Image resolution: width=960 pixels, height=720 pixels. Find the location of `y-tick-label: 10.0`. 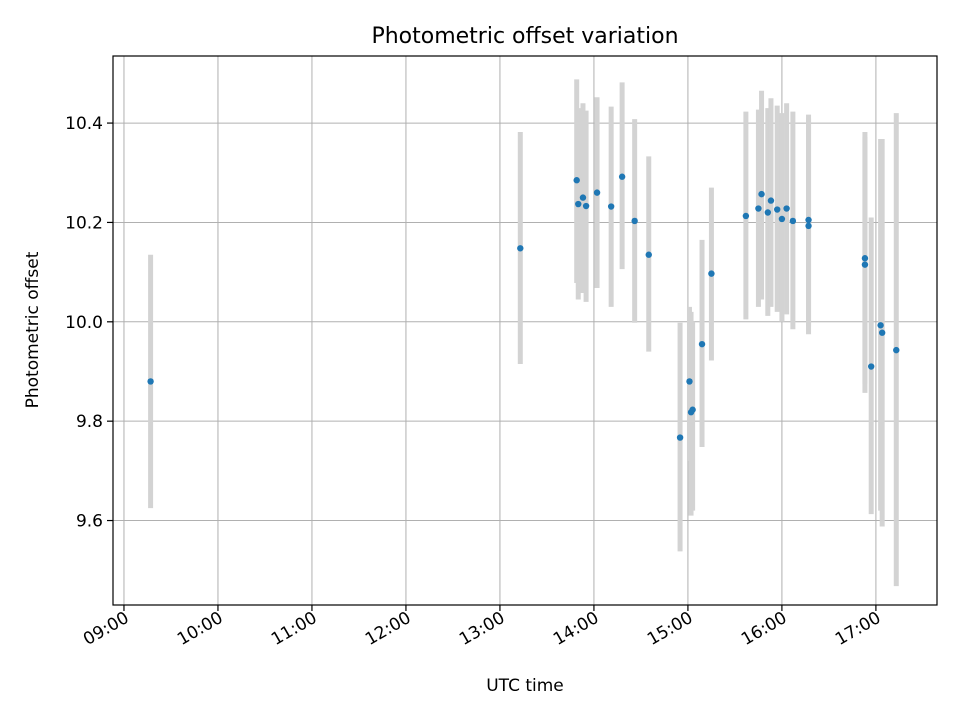

y-tick-label: 10.0 is located at coordinates (84, 323).